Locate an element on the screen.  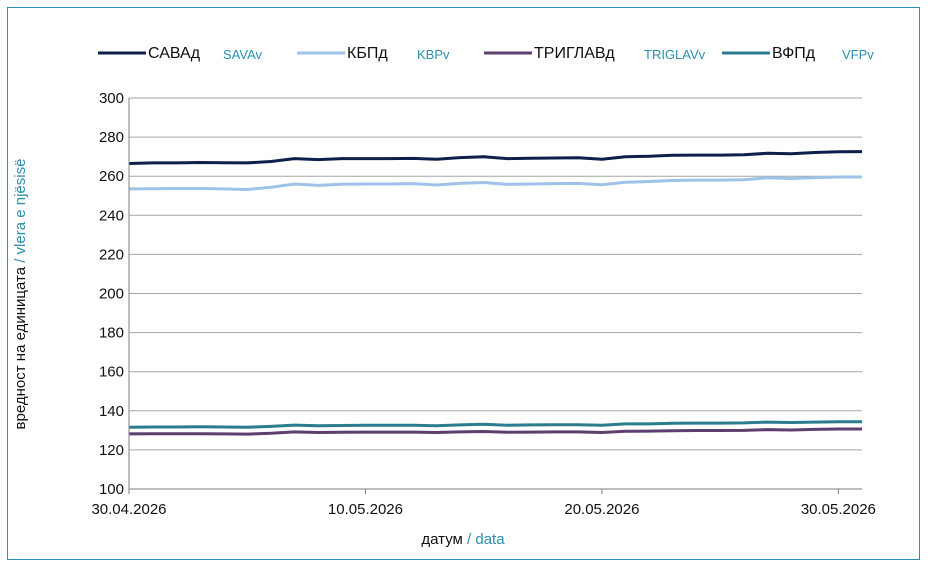
legend-item-vfpv: ВФПд VFPv is located at coordinates (798, 53).